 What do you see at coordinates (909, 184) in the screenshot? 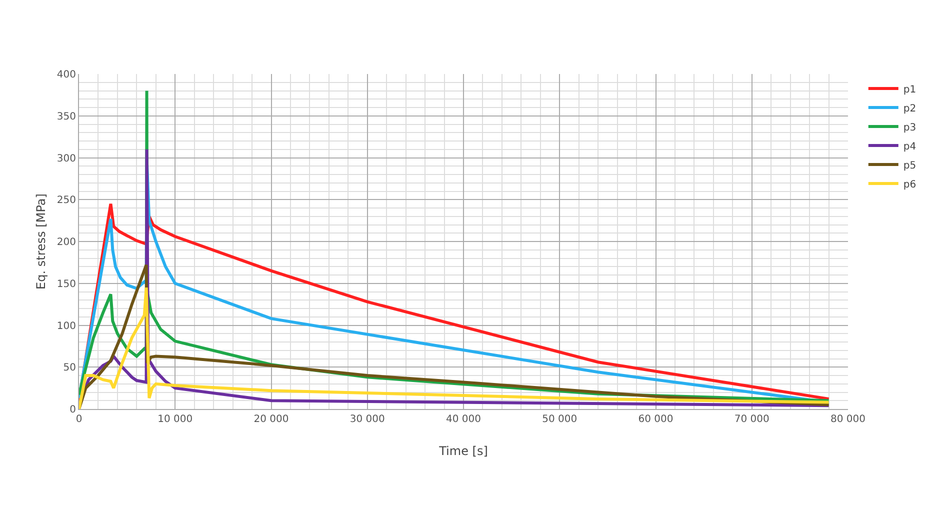
I see `legend-label: p6` at bounding box center [909, 184].